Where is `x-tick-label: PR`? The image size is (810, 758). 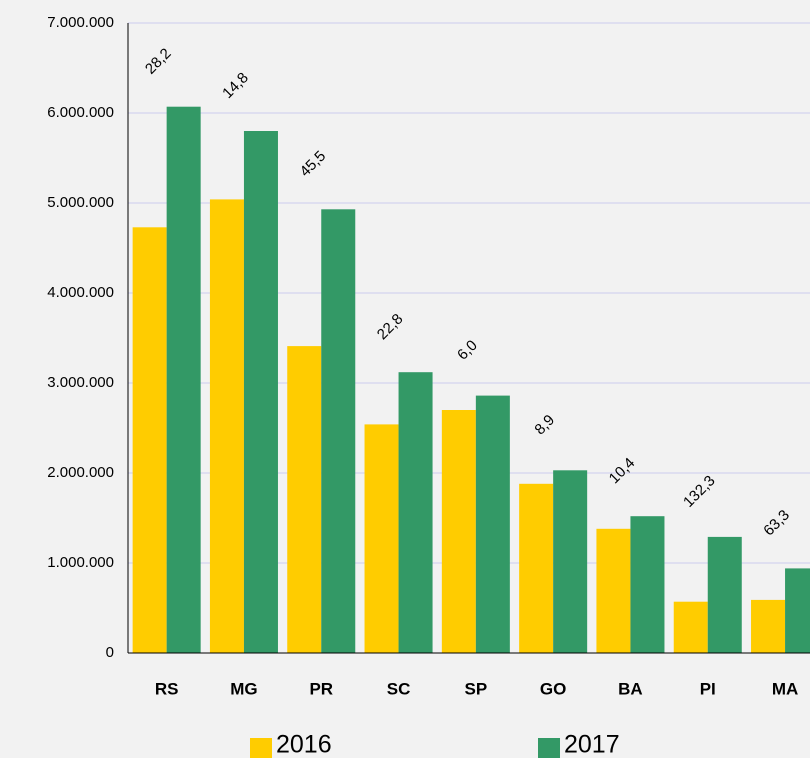 x-tick-label: PR is located at coordinates (321, 688).